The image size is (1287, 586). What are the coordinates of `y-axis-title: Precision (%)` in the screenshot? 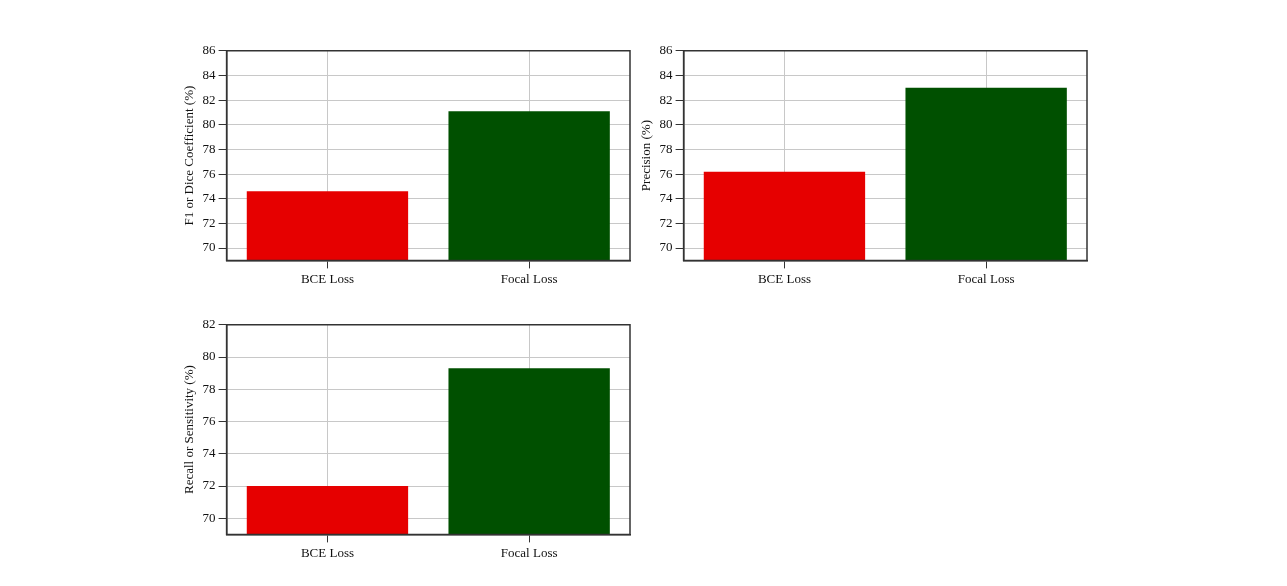 It's located at (646, 156).